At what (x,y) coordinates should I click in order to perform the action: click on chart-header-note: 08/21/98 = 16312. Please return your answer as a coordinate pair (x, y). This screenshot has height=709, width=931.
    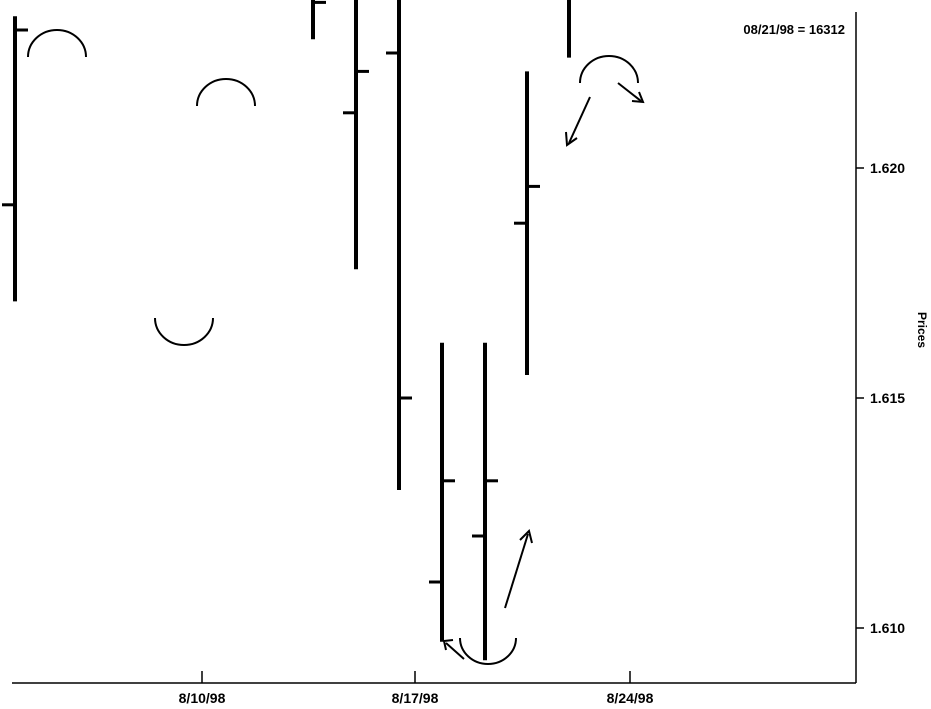
    Looking at the image, I should click on (794, 29).